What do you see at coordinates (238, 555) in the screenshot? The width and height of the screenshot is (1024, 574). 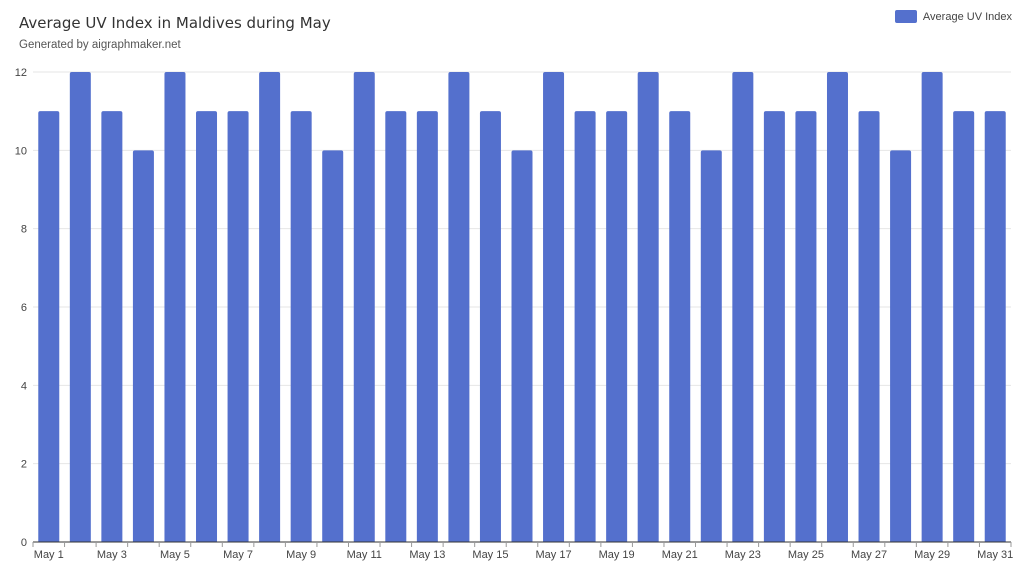 I see `x-tick-label: May 7` at bounding box center [238, 555].